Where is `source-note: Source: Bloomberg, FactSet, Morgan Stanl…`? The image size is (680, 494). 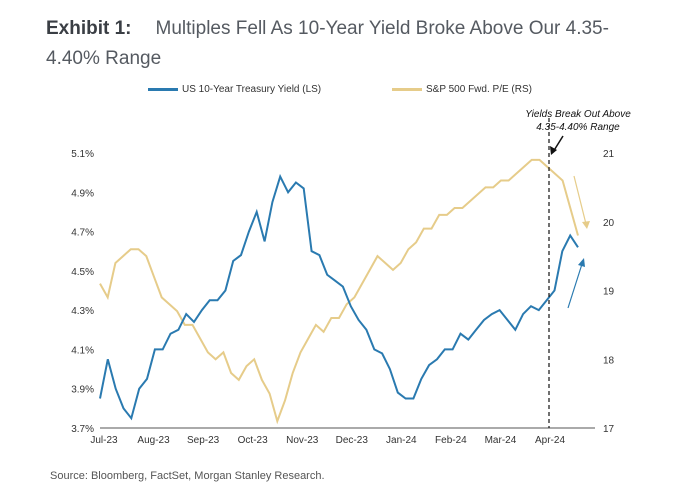 source-note: Source: Bloomberg, FactSet, Morgan Stanl… is located at coordinates (187, 476).